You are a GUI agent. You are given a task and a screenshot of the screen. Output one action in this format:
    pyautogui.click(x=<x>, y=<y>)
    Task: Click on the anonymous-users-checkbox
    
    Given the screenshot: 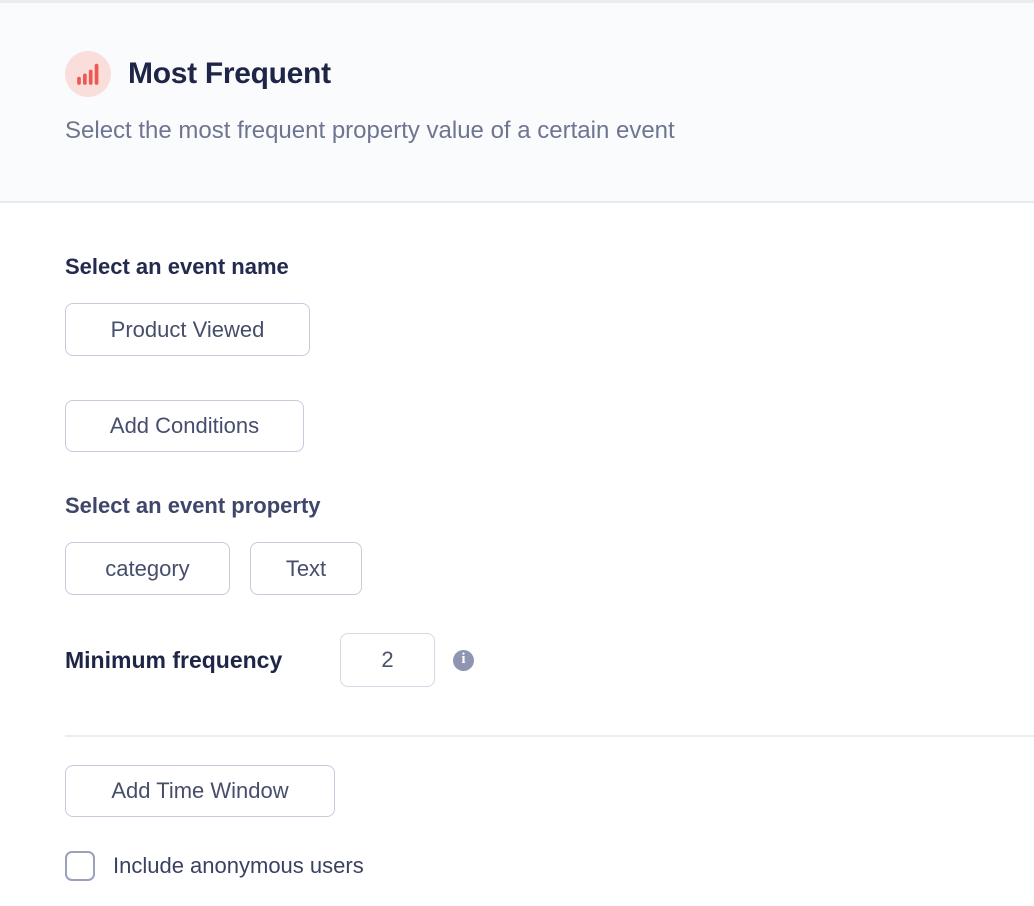 What is the action you would take?
    pyautogui.click(x=80, y=866)
    